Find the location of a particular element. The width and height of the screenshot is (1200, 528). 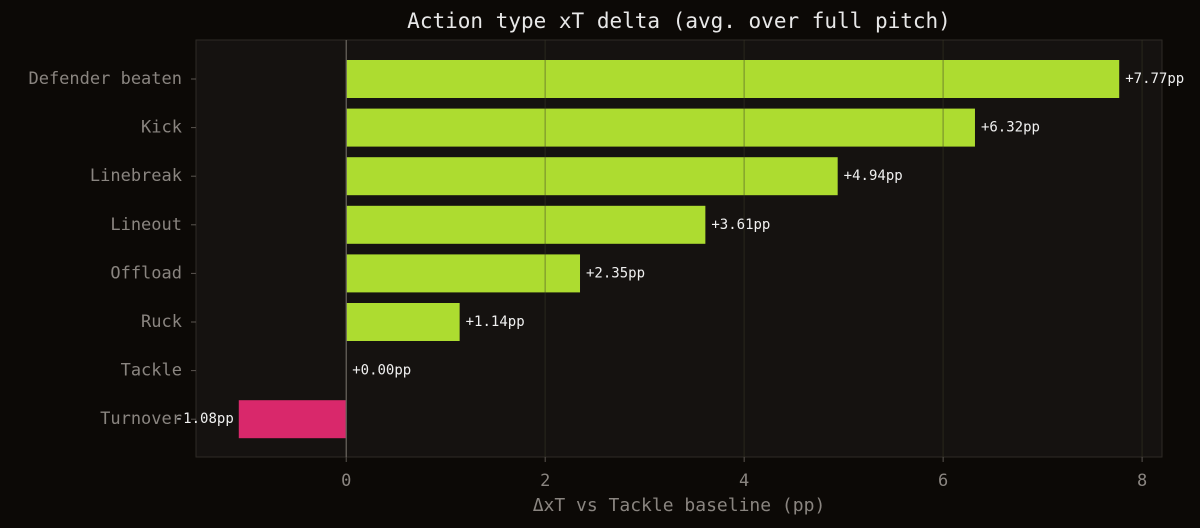

y-tick-label: Kick is located at coordinates (161, 128).